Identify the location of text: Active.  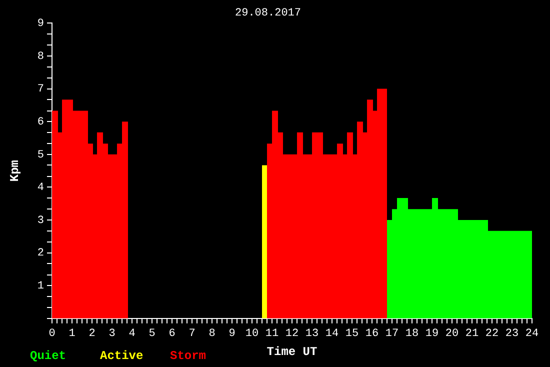
(122, 356).